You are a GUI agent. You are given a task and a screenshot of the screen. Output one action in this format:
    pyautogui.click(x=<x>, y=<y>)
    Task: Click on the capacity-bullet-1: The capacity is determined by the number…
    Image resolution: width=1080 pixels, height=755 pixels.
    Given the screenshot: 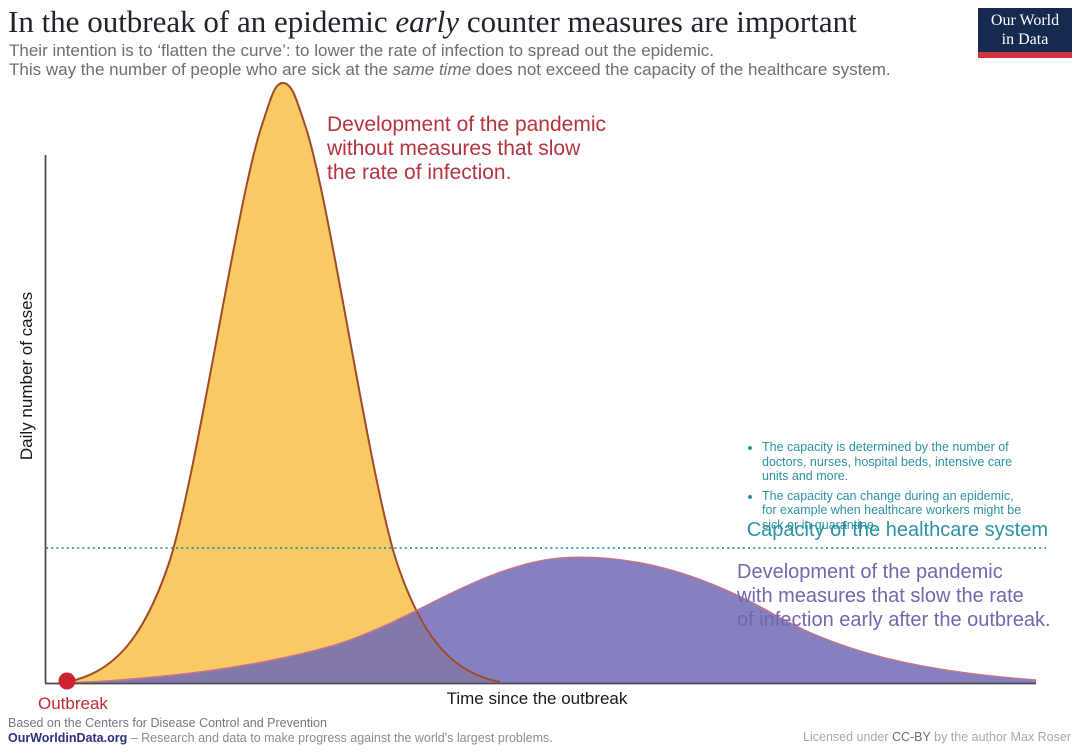 What is the action you would take?
    pyautogui.click(x=896, y=462)
    